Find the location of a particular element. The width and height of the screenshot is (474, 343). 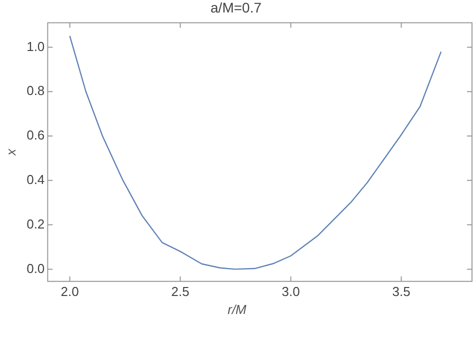

x-axis-title: r/M is located at coordinates (237, 309).